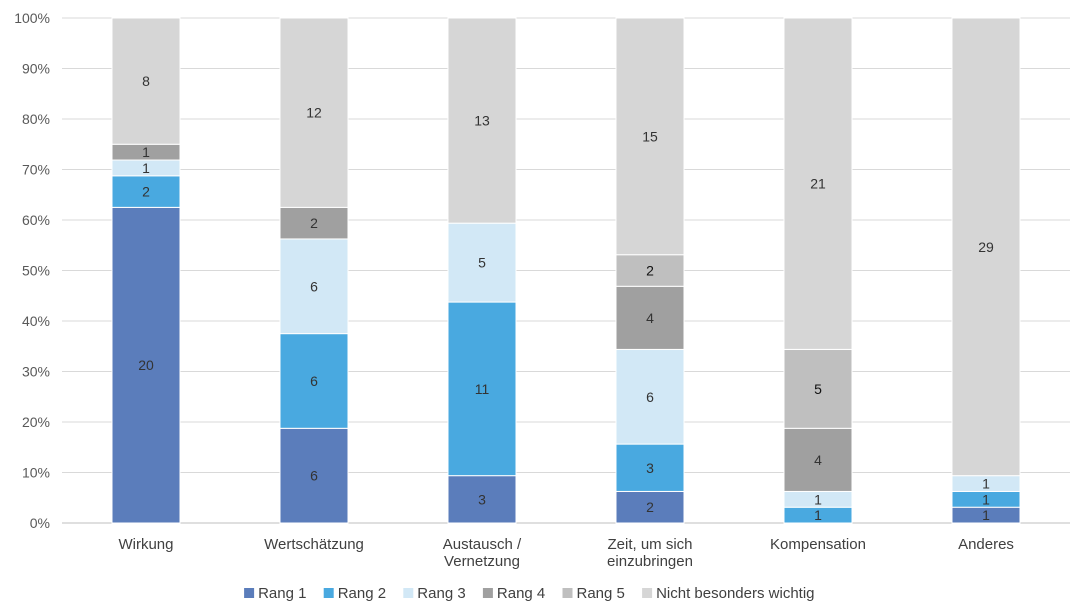 This screenshot has width=1075, height=613. I want to click on x-category-label-line: Wertschätzung, so click(314, 544).